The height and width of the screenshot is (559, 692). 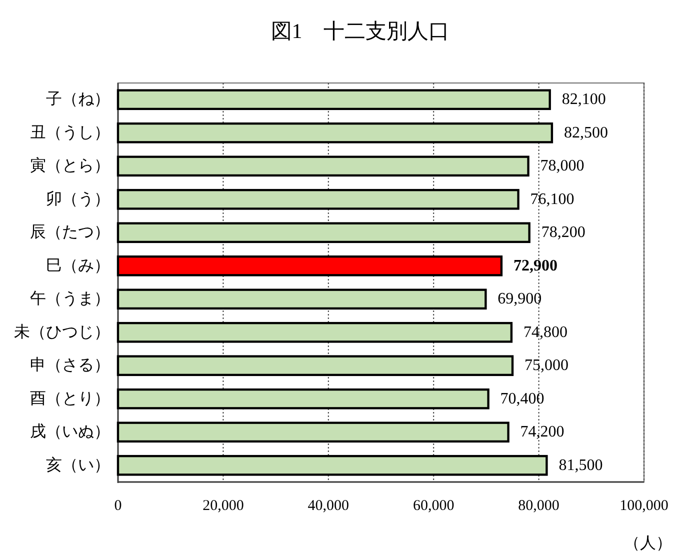 What do you see at coordinates (78, 265) in the screenshot?
I see `y-tick-label: 巳（み）` at bounding box center [78, 265].